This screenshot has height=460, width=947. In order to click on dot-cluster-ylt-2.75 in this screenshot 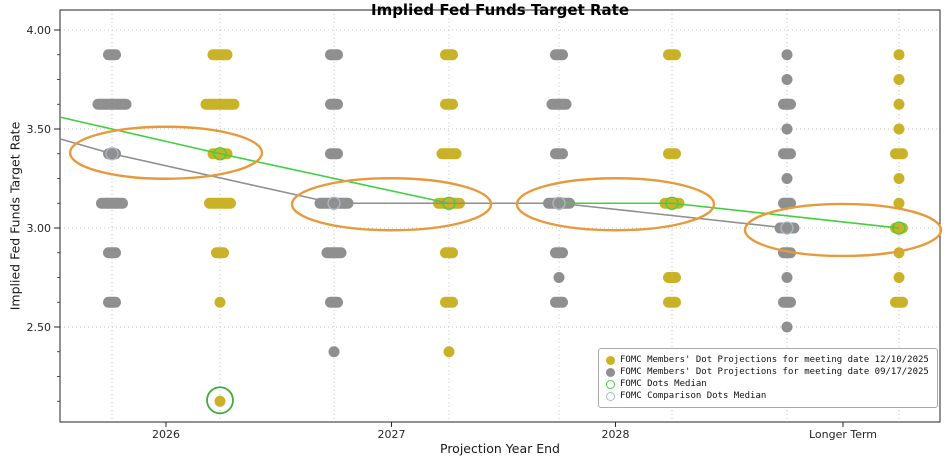, I will do `click(899, 277)`.